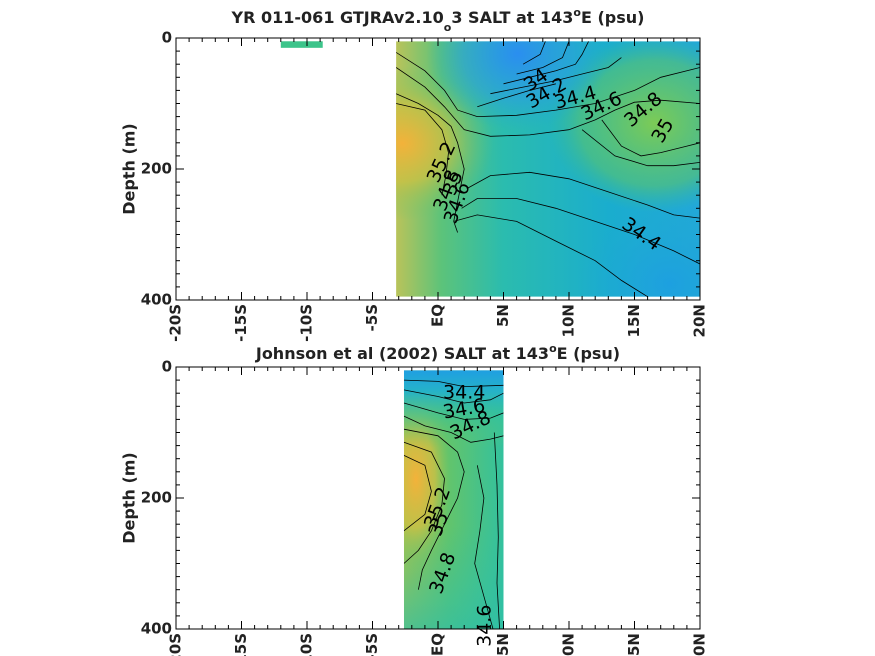 The image size is (875, 656). I want to click on chart-title-main: Johnson et al (2002) SALT at 143, so click(402, 353).